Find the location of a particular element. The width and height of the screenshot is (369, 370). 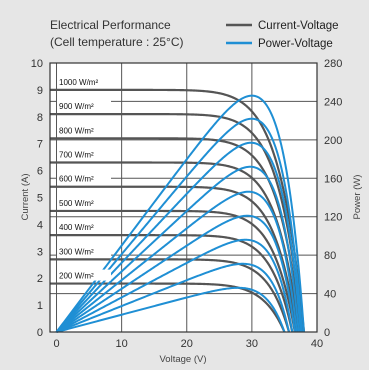

y-left-tick-label: 8 is located at coordinates (40, 118).